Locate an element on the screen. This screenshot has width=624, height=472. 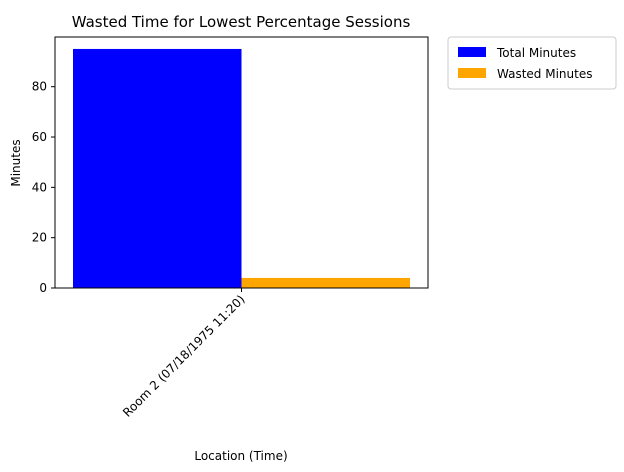
y-tick-label: 60 is located at coordinates (39, 137).